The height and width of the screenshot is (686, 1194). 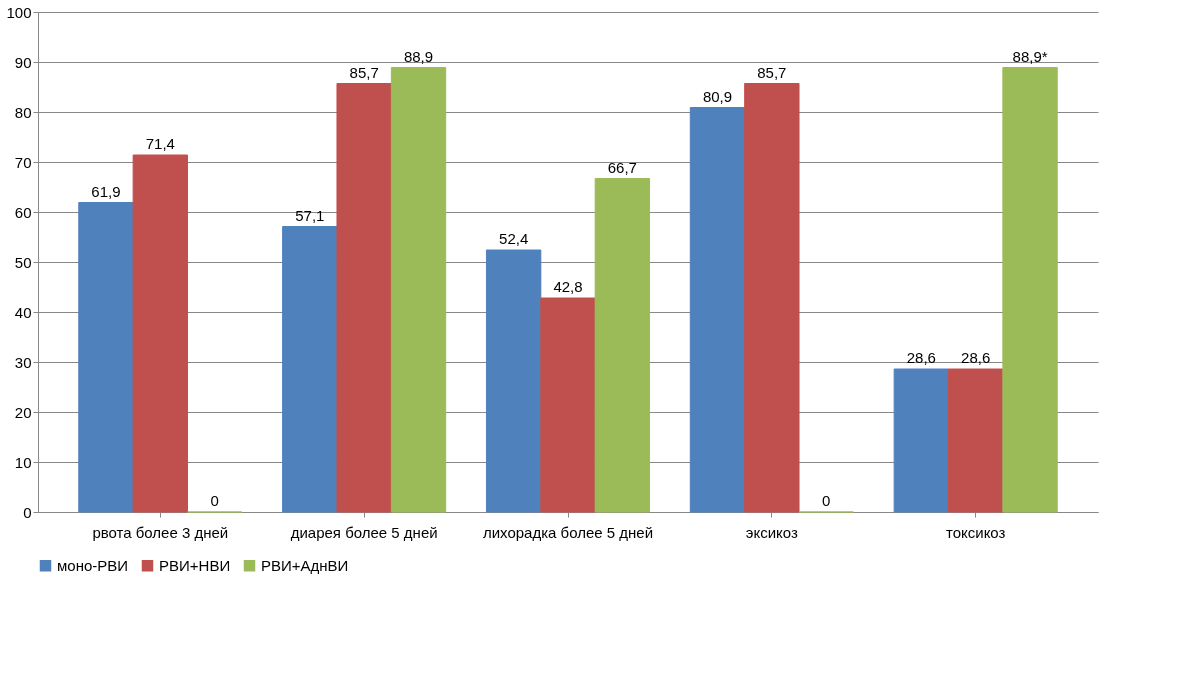 I want to click on data-label: 57,1, so click(x=310, y=215).